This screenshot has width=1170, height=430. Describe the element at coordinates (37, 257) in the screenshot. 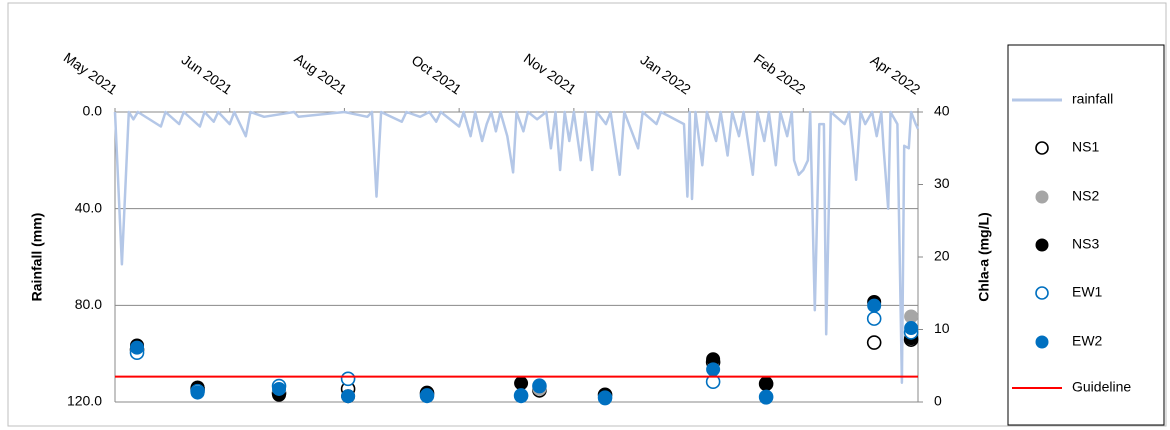

I see `y-axis-label: Rainfall (mm)` at that location.